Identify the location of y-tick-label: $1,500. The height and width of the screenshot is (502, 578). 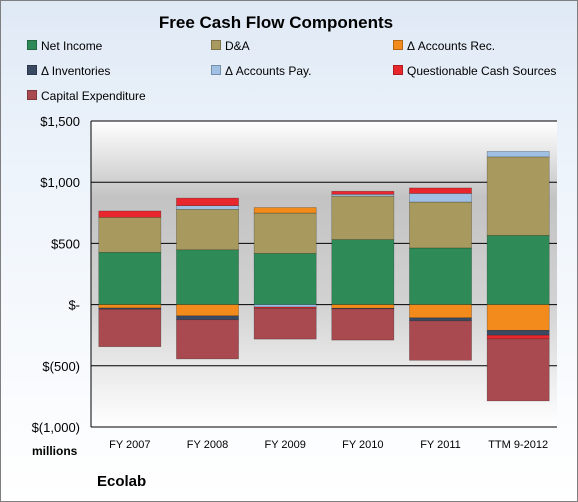
(60, 121).